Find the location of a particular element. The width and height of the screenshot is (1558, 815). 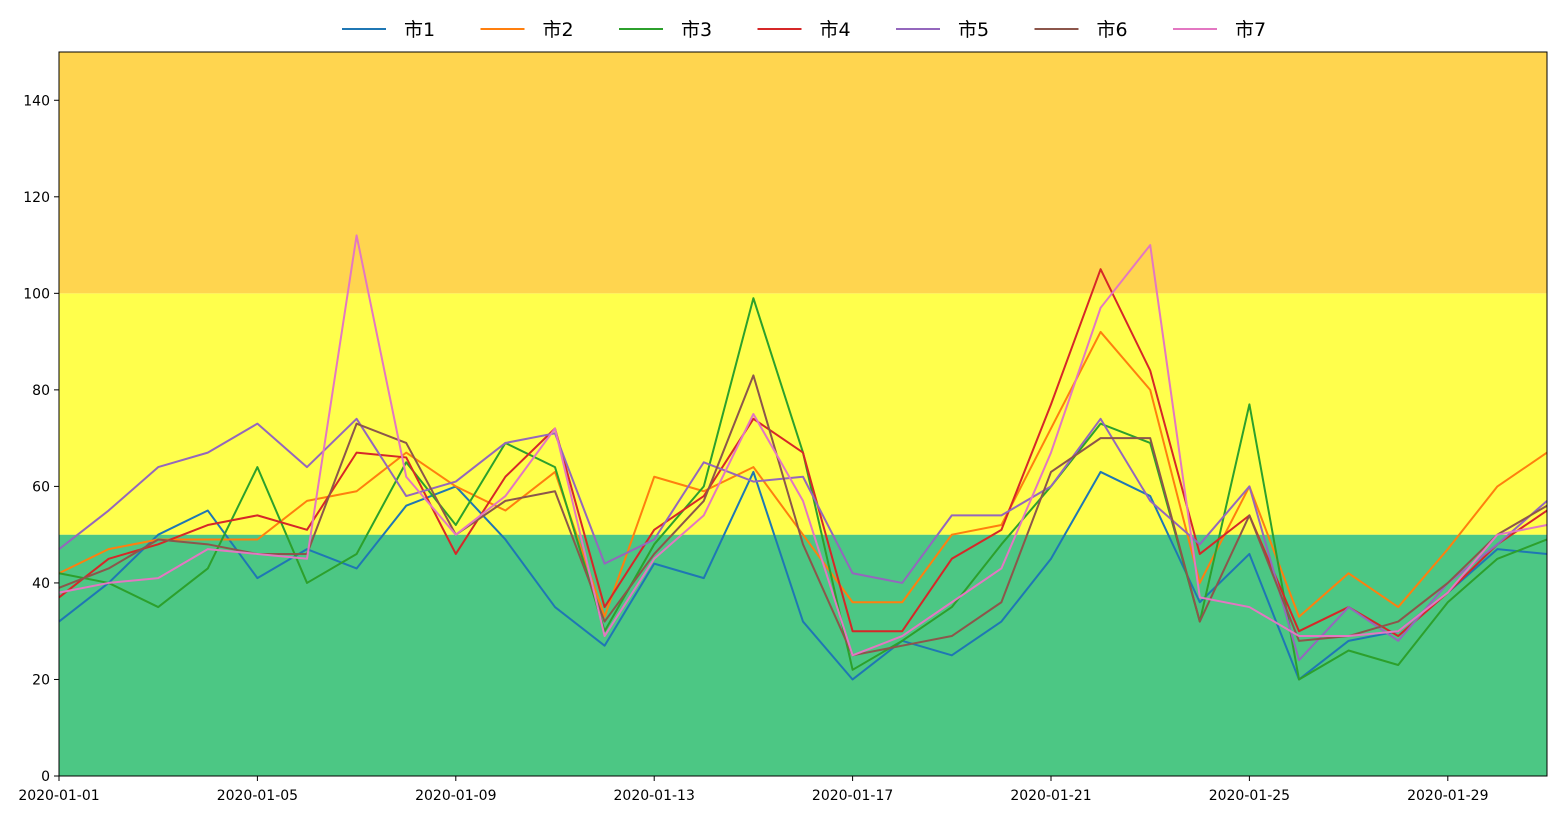

legend-item-7: 市7 is located at coordinates (1219, 30).